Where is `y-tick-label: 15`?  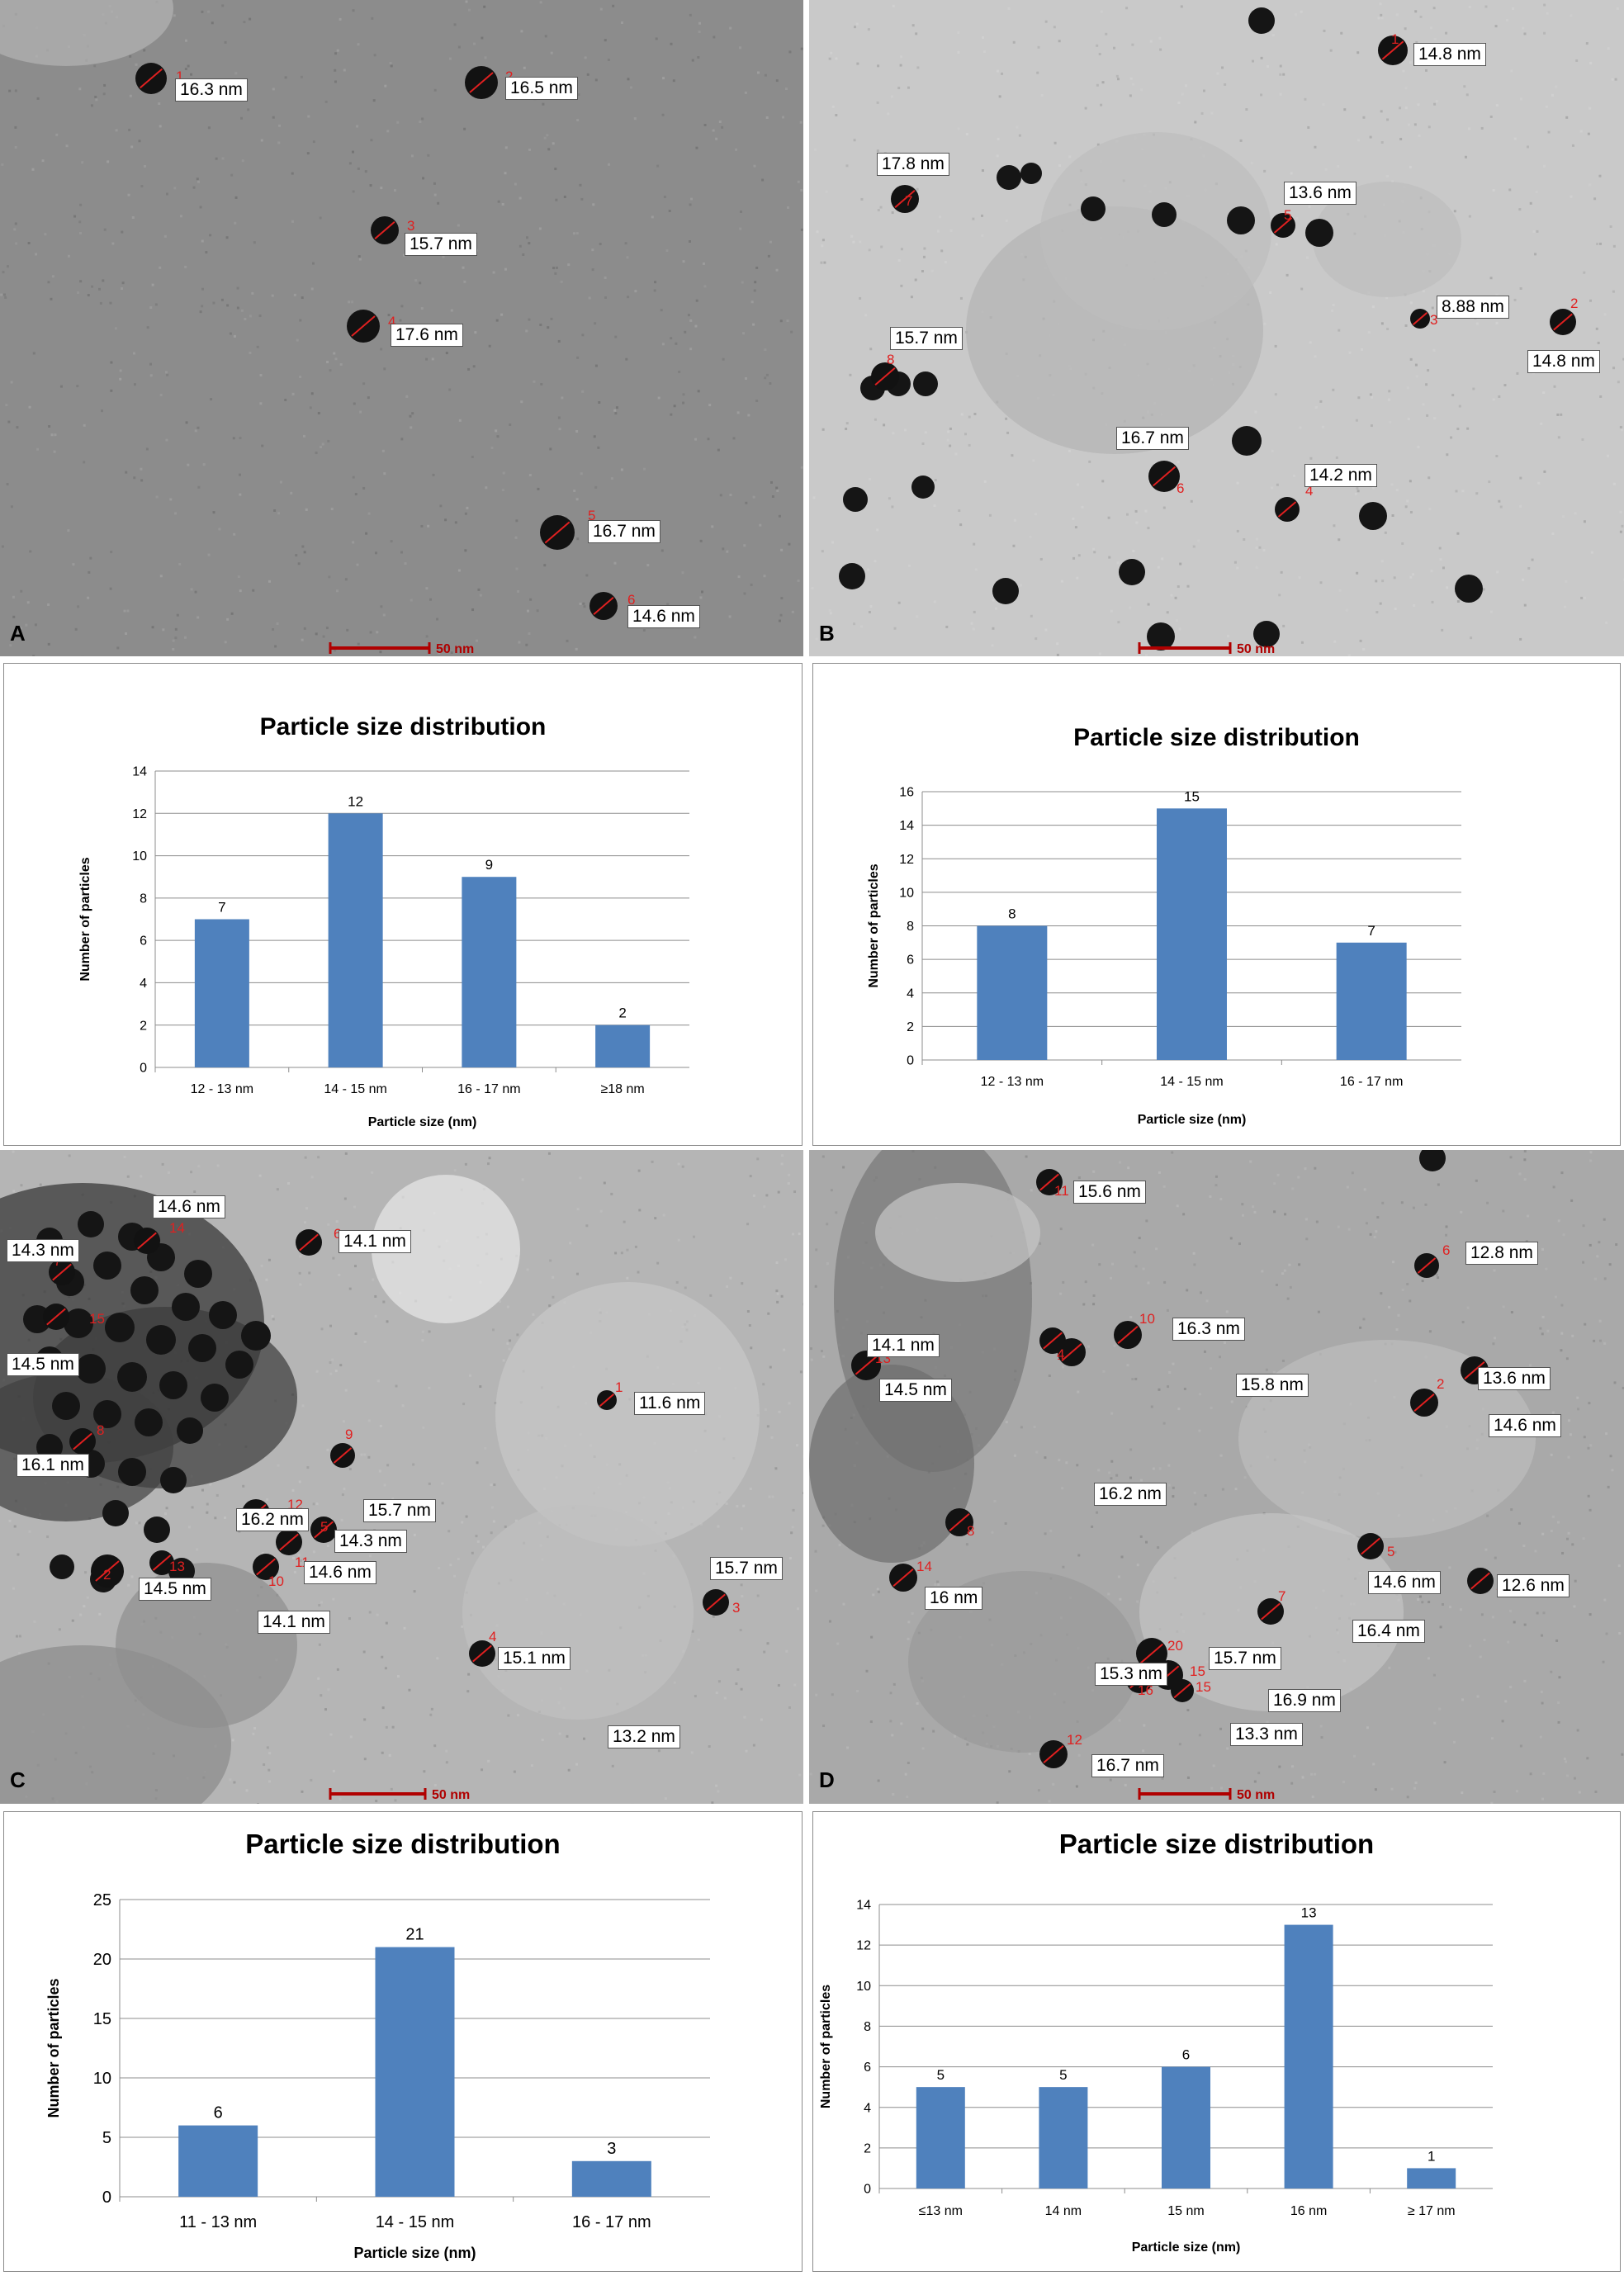
y-tick-label: 15 is located at coordinates (102, 2019).